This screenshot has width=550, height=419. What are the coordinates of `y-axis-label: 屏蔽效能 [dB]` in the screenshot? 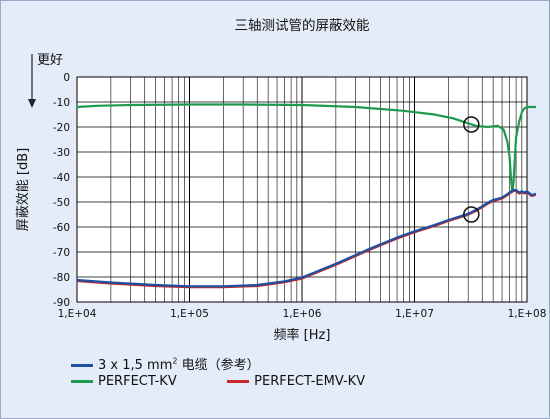 It's located at (23, 189).